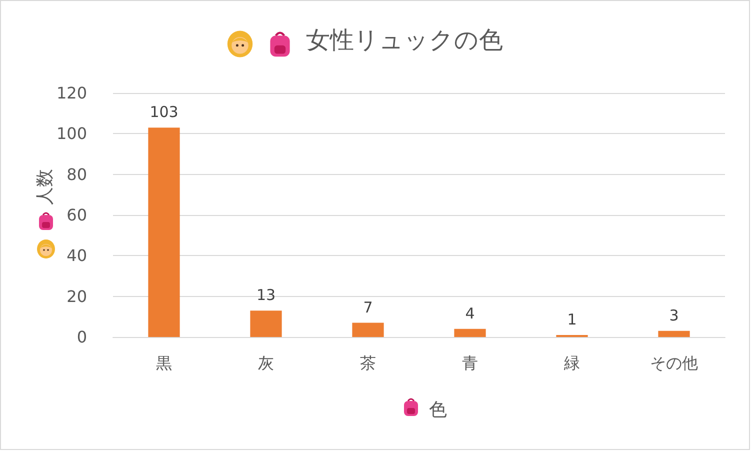  I want to click on x-tick-label: 茶, so click(368, 363).